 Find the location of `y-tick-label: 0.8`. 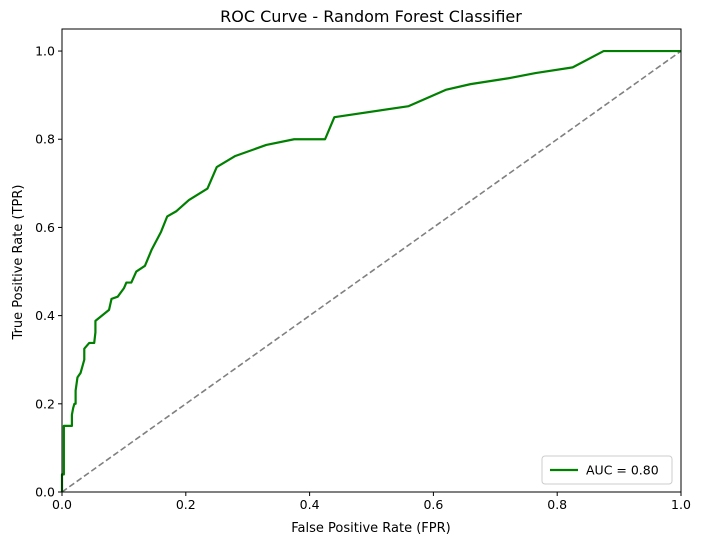

y-tick-label: 0.8 is located at coordinates (45, 139).